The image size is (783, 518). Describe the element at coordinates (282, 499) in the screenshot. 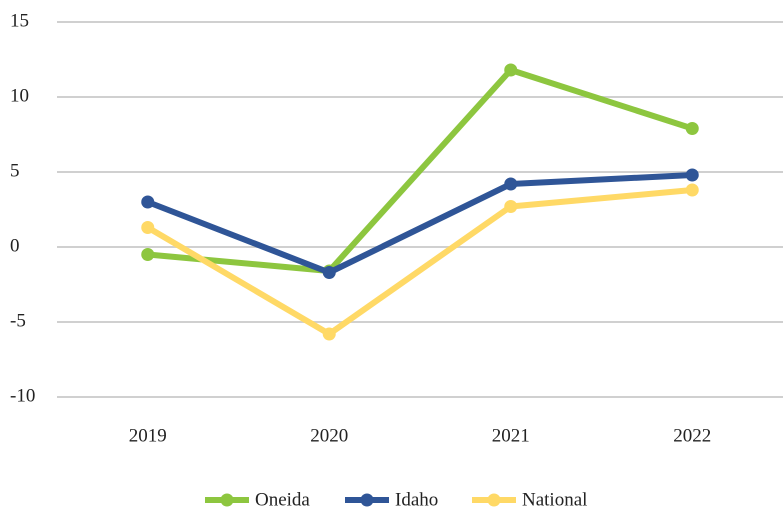

I see `legend-label: Oneida` at that location.